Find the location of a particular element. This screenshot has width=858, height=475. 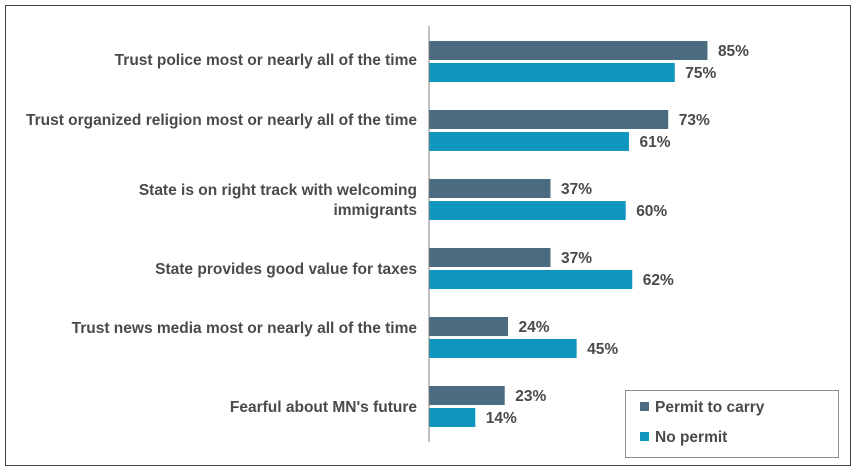

data-label: 14% is located at coordinates (501, 418).